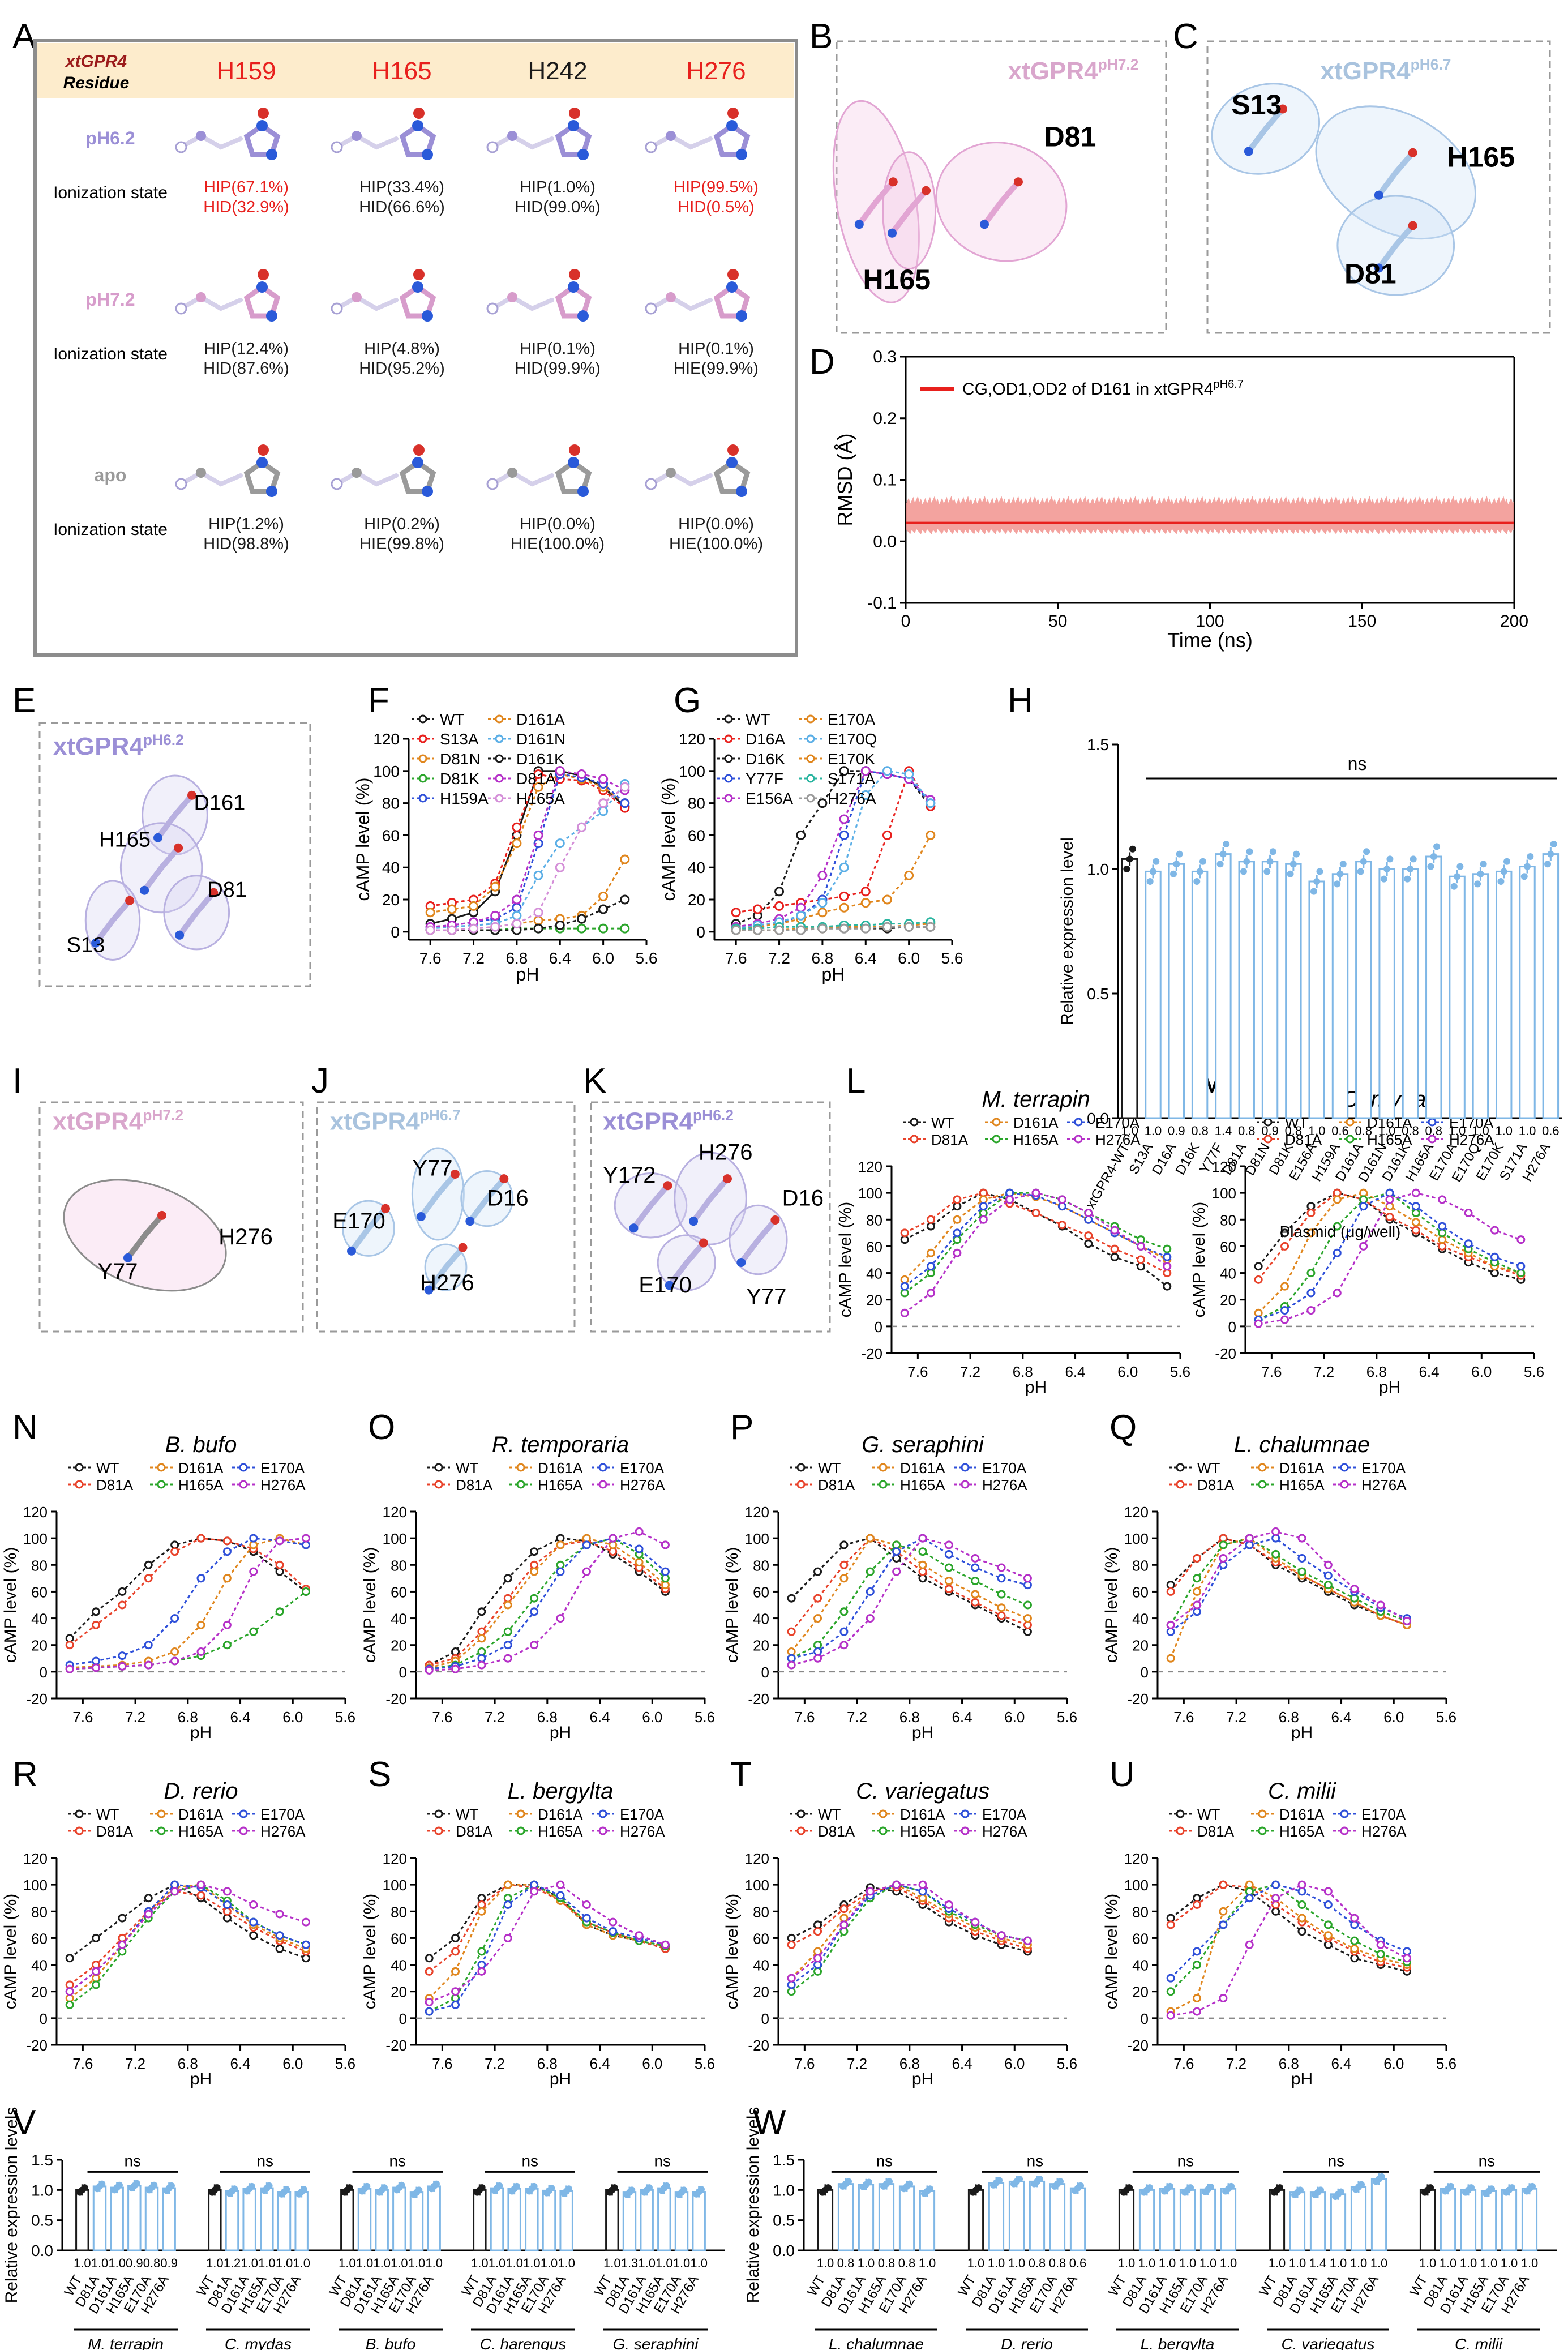 The height and width of the screenshot is (2350, 1568). Describe the element at coordinates (1098, 869) in the screenshot. I see `y-tick-label: 1.0` at that location.